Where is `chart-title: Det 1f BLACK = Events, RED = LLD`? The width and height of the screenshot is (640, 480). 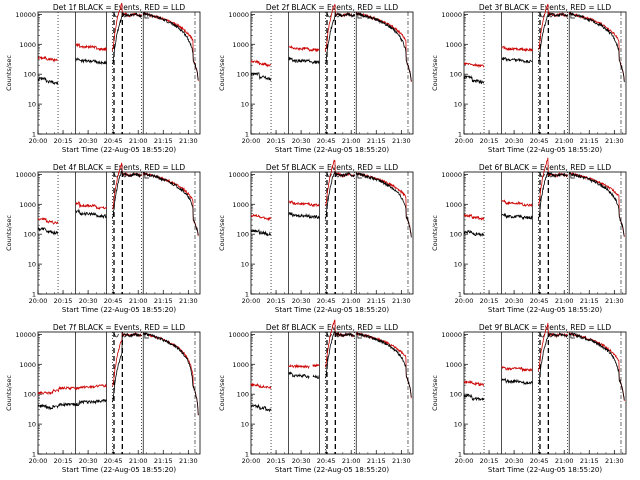 chart-title: Det 1f BLACK = Events, RED = LLD is located at coordinates (119, 7).